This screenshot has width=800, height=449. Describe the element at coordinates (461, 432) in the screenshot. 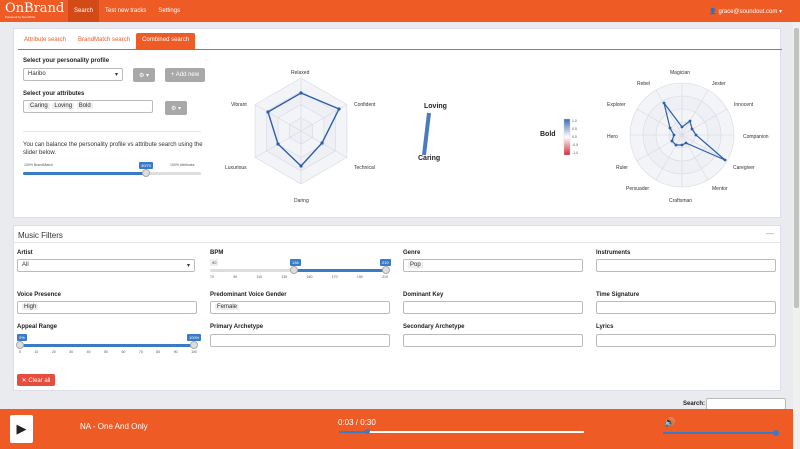

I see `progress-track` at that location.